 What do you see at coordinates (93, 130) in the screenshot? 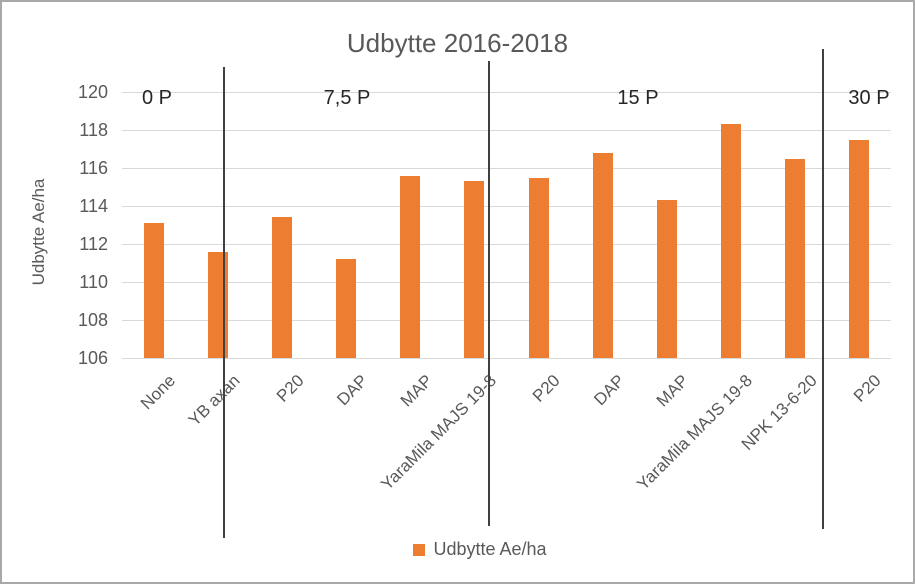
I see `y-tick-label: 118` at bounding box center [93, 130].